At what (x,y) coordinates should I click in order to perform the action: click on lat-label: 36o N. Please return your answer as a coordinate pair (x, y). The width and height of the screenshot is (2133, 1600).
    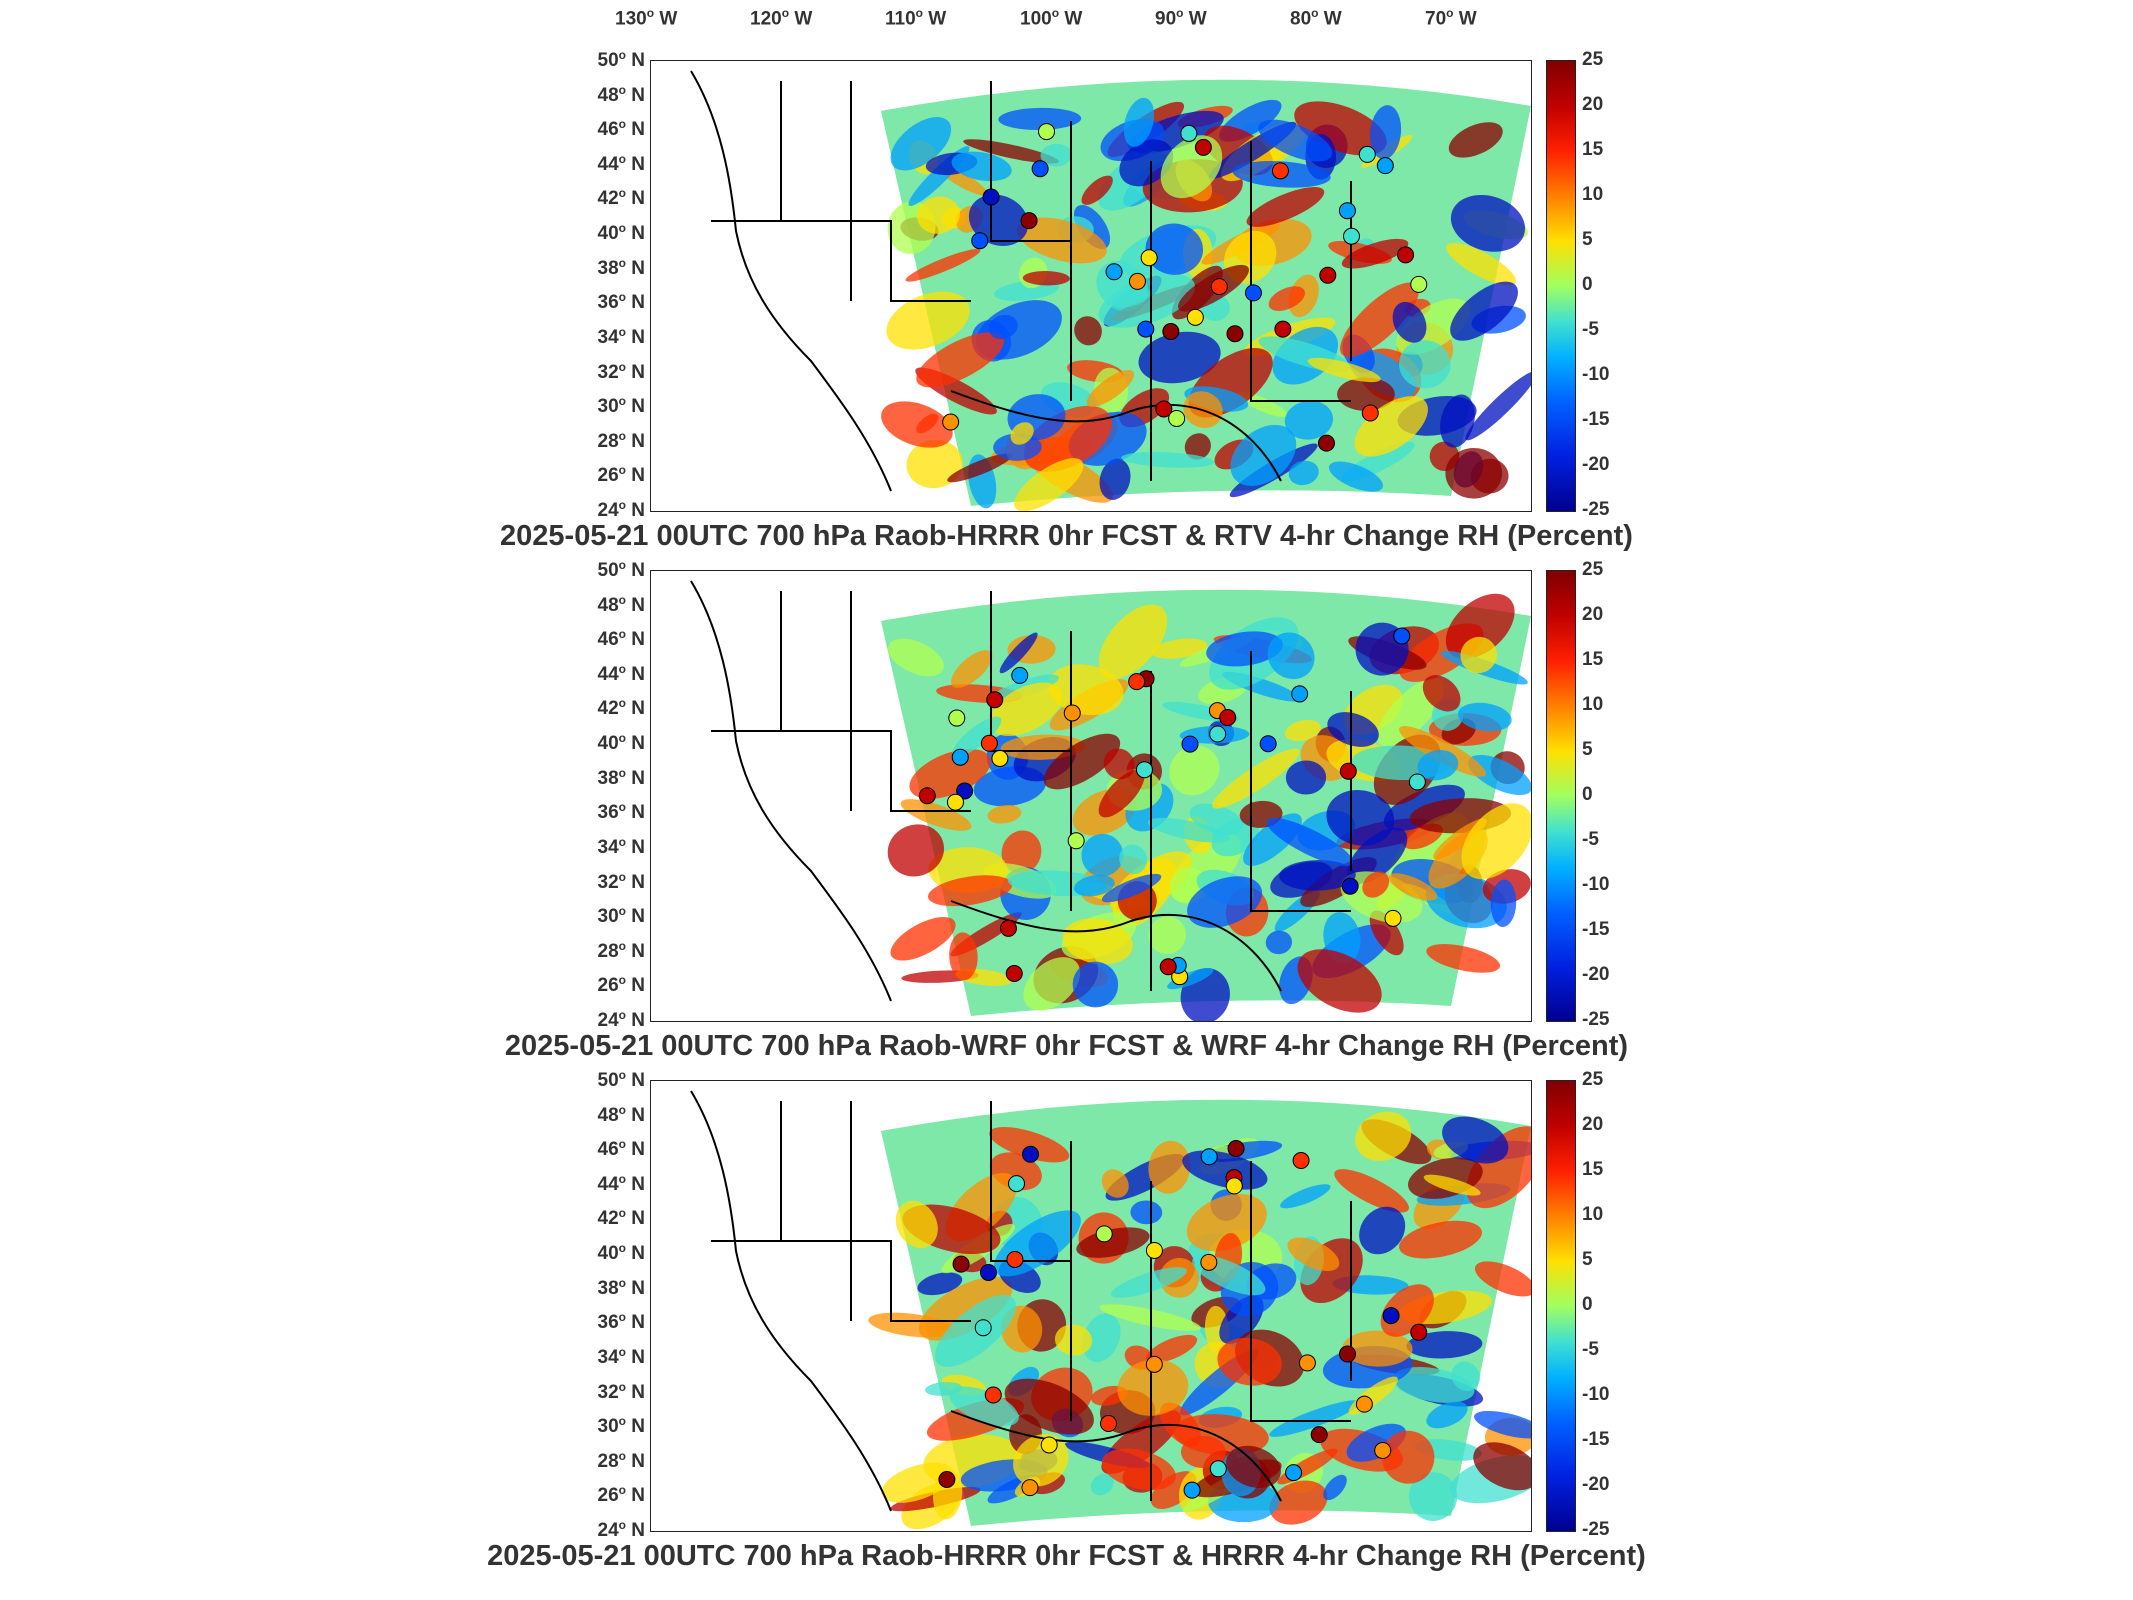
    Looking at the image, I should click on (621, 812).